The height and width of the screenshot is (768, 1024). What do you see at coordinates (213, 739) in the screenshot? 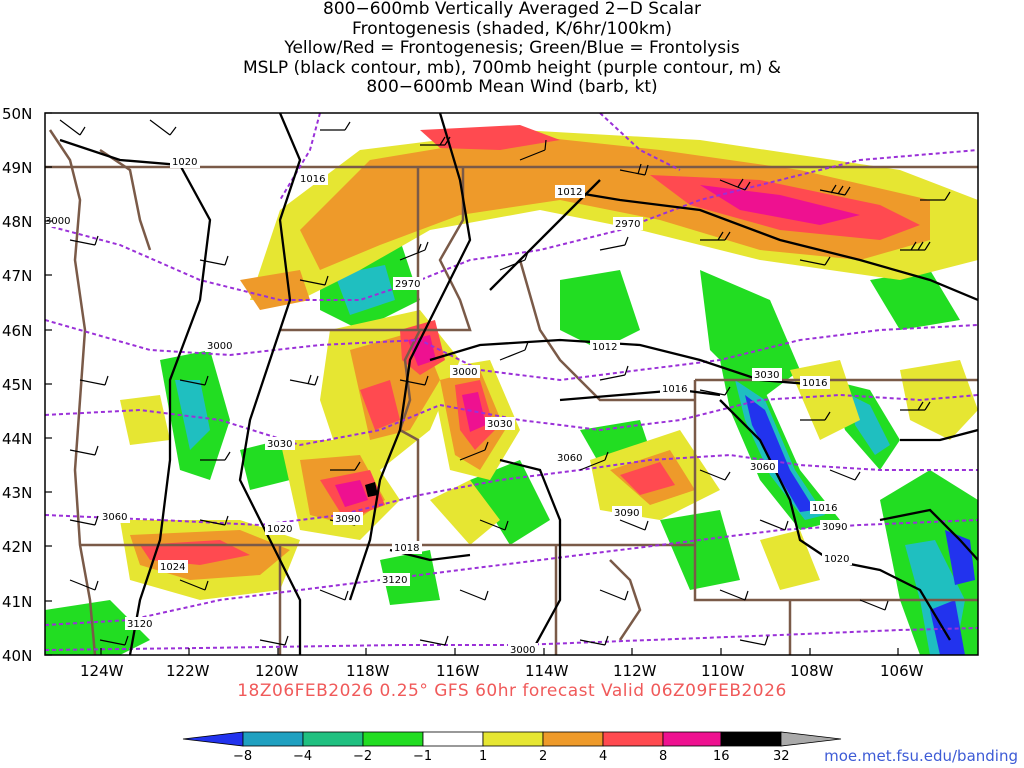
I see `colorbar-low-arrow` at bounding box center [213, 739].